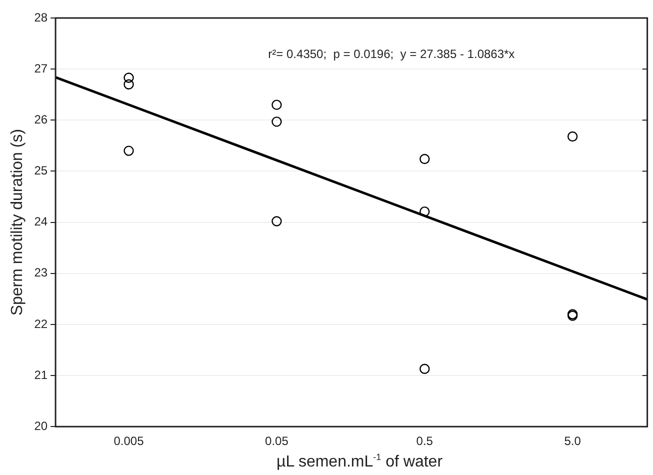 The image size is (653, 475). What do you see at coordinates (41, 375) in the screenshot?
I see `y-tick-label: 21` at bounding box center [41, 375].